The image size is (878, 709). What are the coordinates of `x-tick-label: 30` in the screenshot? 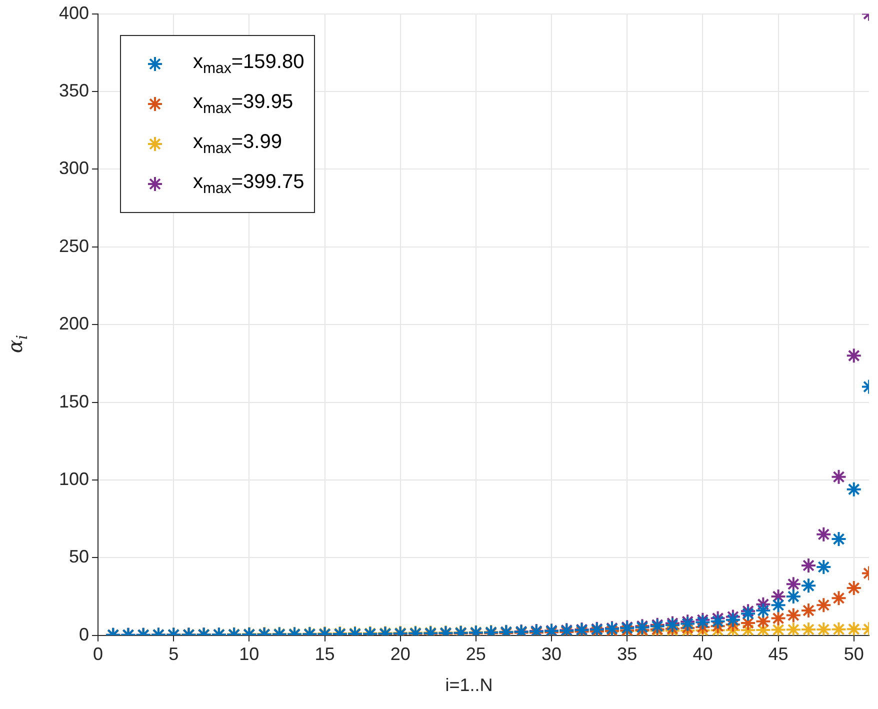 It's located at (552, 654).